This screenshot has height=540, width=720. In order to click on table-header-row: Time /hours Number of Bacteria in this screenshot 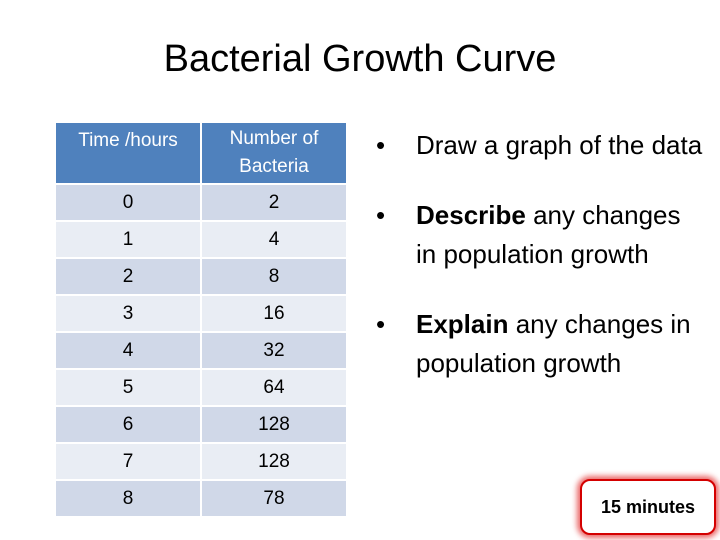, I will do `click(201, 153)`.